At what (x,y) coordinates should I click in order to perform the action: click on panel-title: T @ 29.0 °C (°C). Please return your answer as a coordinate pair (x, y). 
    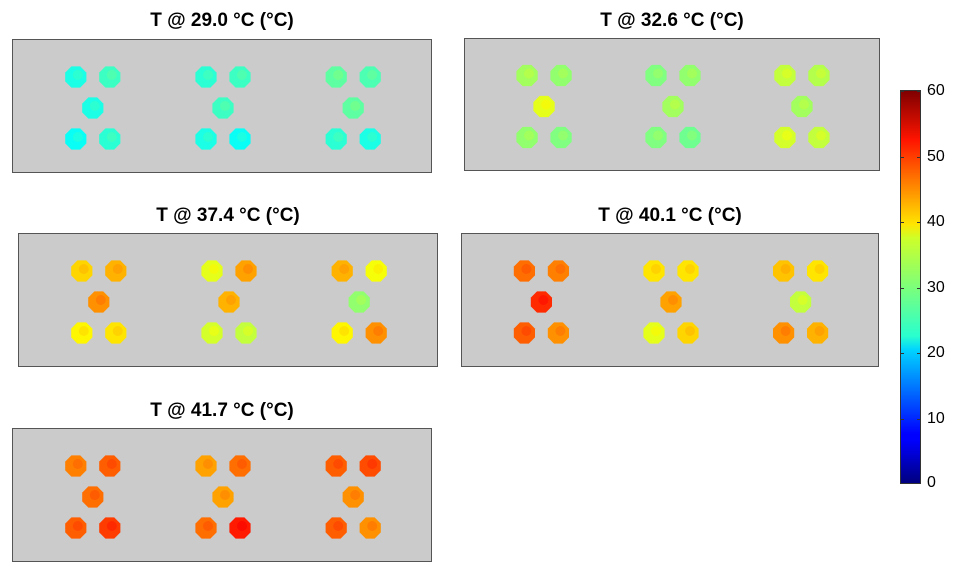
    Looking at the image, I should click on (222, 20).